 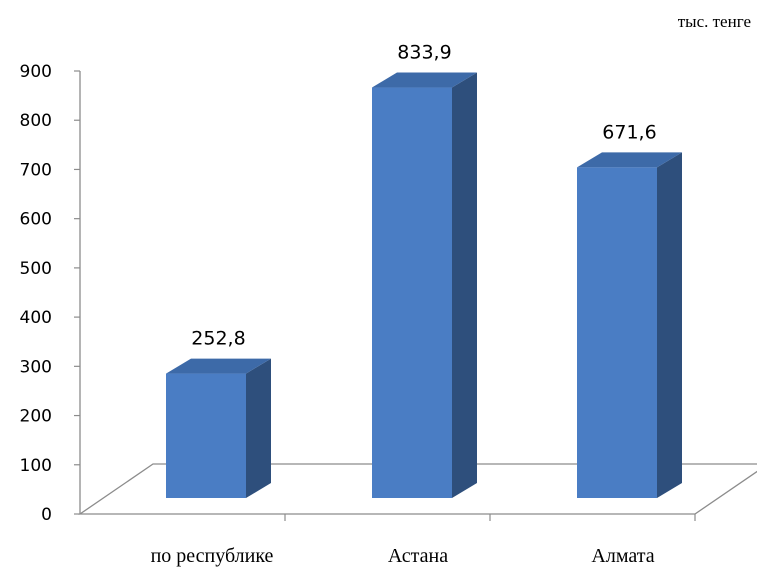 I want to click on y-tick-label: 800, so click(x=36, y=121).